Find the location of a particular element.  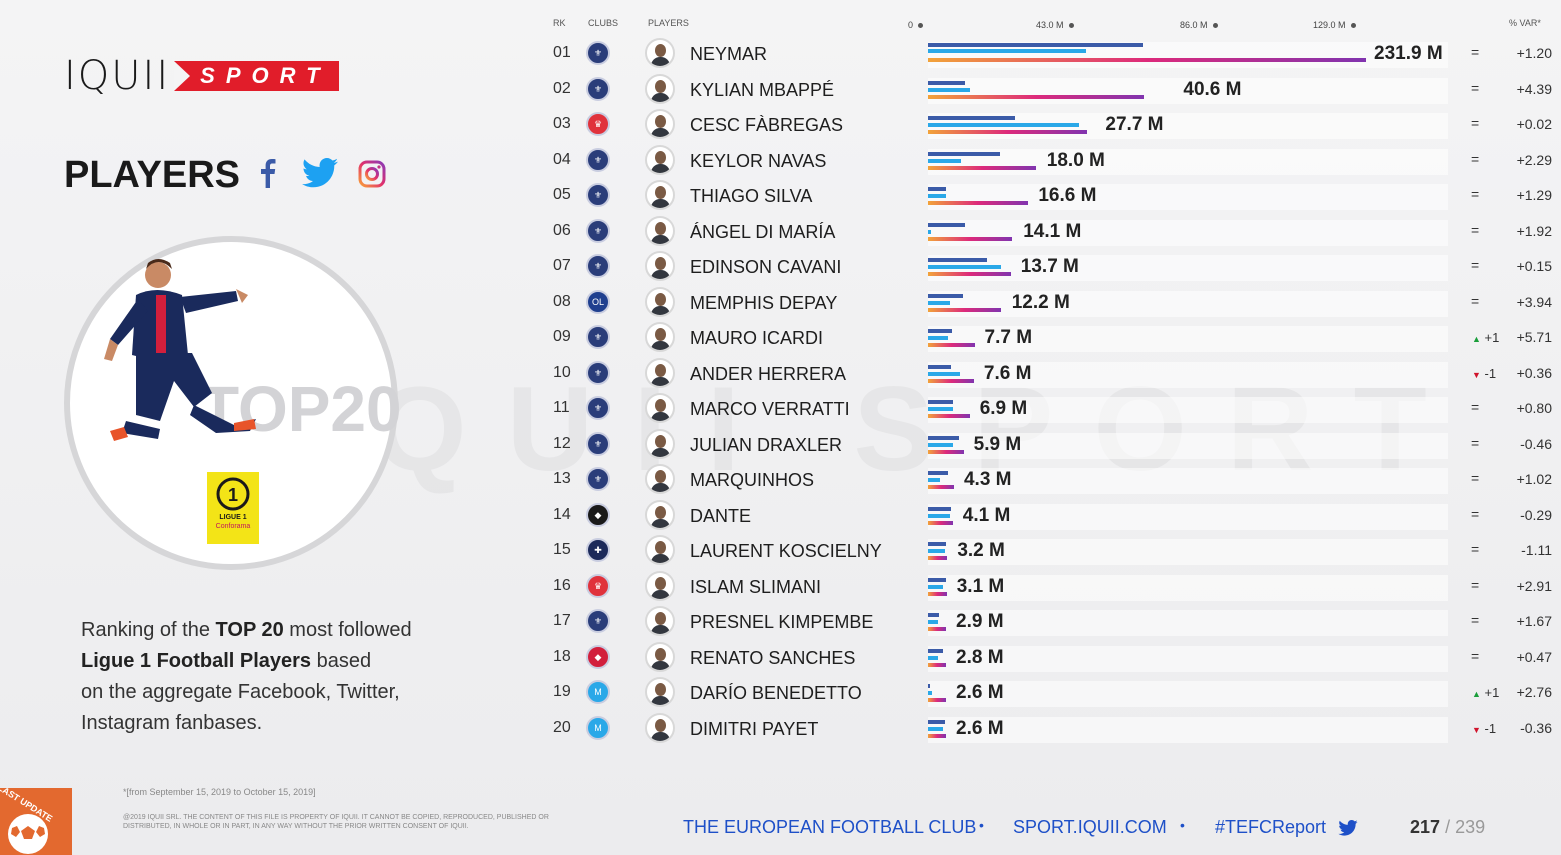

ligue-1-text: LIGUE 1 is located at coordinates (233, 517).